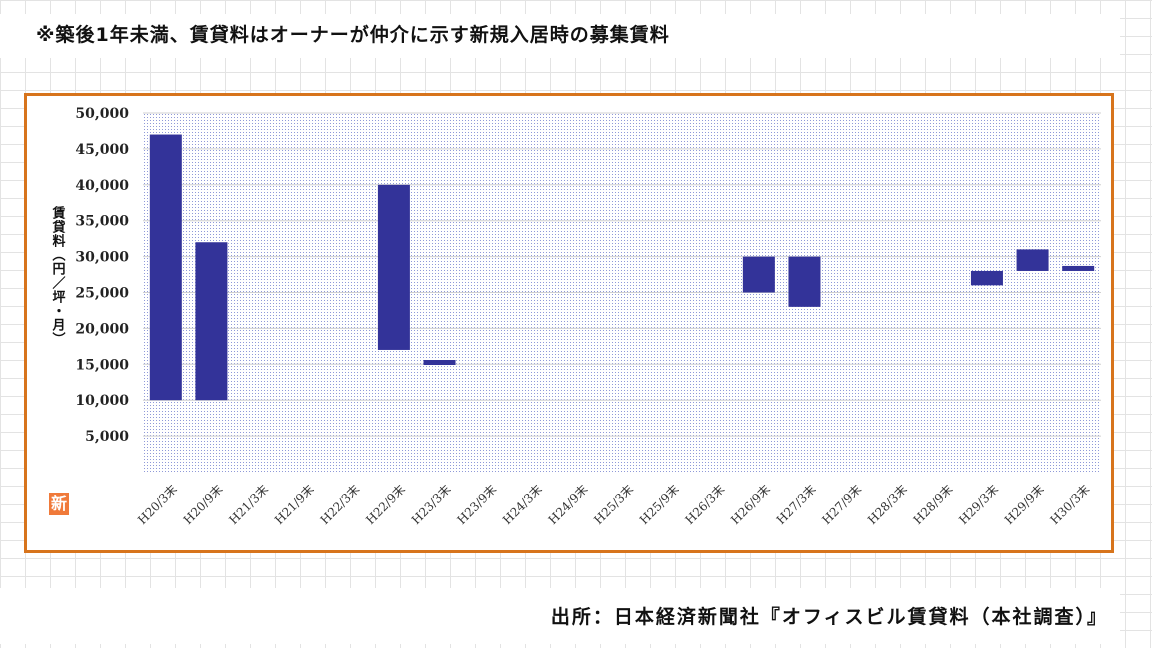 Image resolution: width=1152 pixels, height=648 pixels. I want to click on x-tick-label: H24/3末, so click(522, 504).